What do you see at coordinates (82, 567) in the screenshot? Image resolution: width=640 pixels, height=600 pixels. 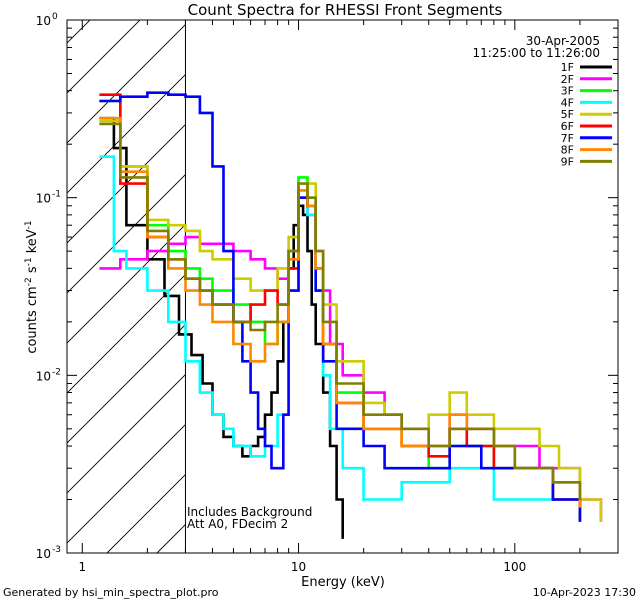 I see `x-tick-label: 1` at bounding box center [82, 567].